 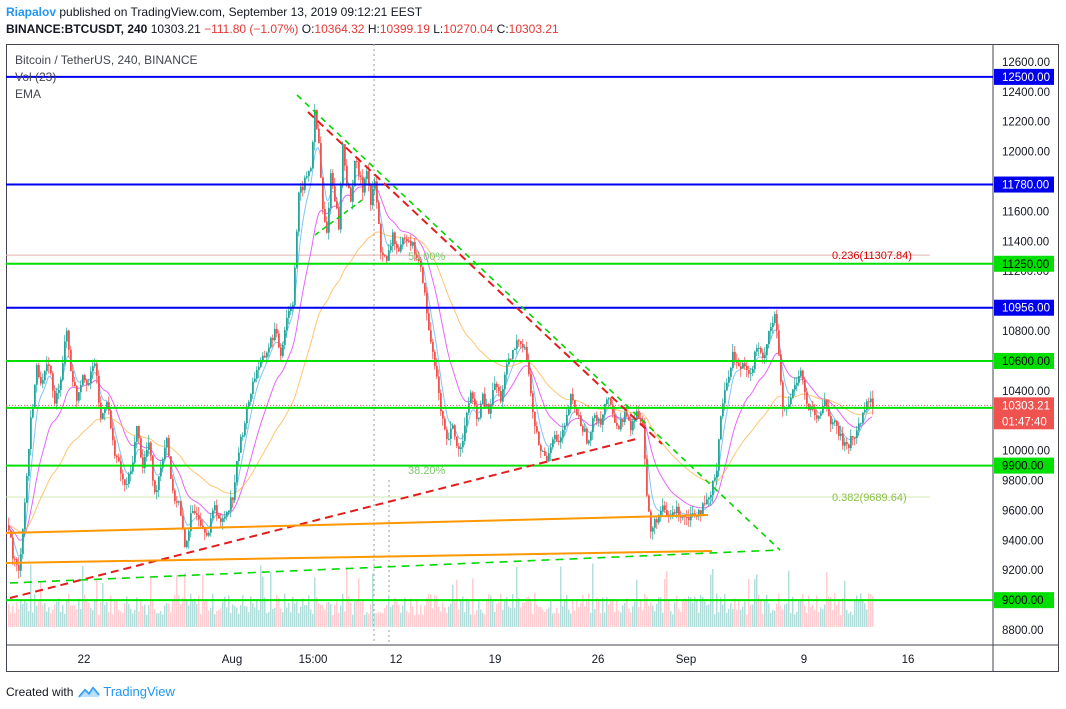 What do you see at coordinates (1026, 452) in the screenshot?
I see `price-tick-label: 10000.00` at bounding box center [1026, 452].